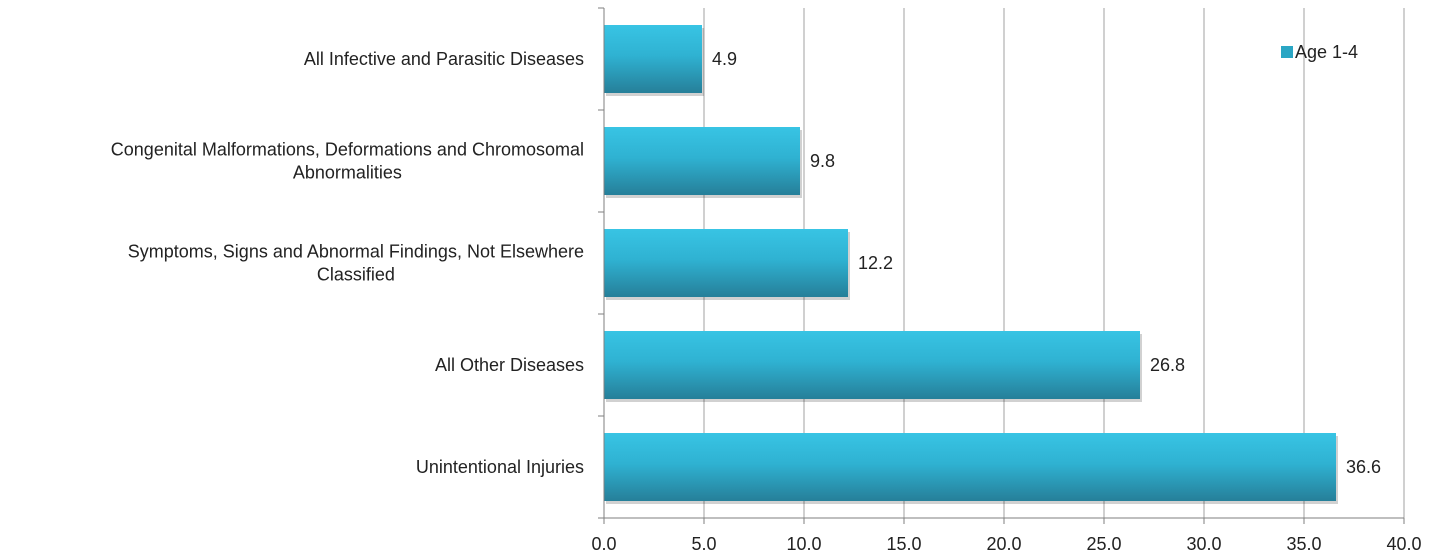  What do you see at coordinates (703, 544) in the screenshot?
I see `x-tick-label: 5.0` at bounding box center [703, 544].